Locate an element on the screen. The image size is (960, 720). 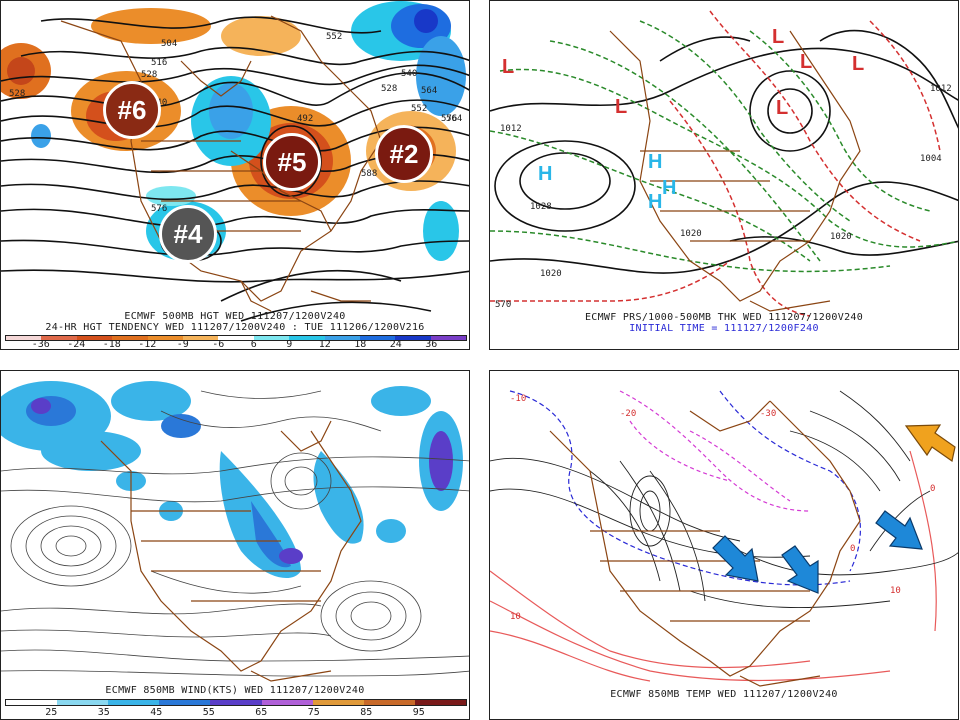
tick-label: 36 is located at coordinates (431, 344).